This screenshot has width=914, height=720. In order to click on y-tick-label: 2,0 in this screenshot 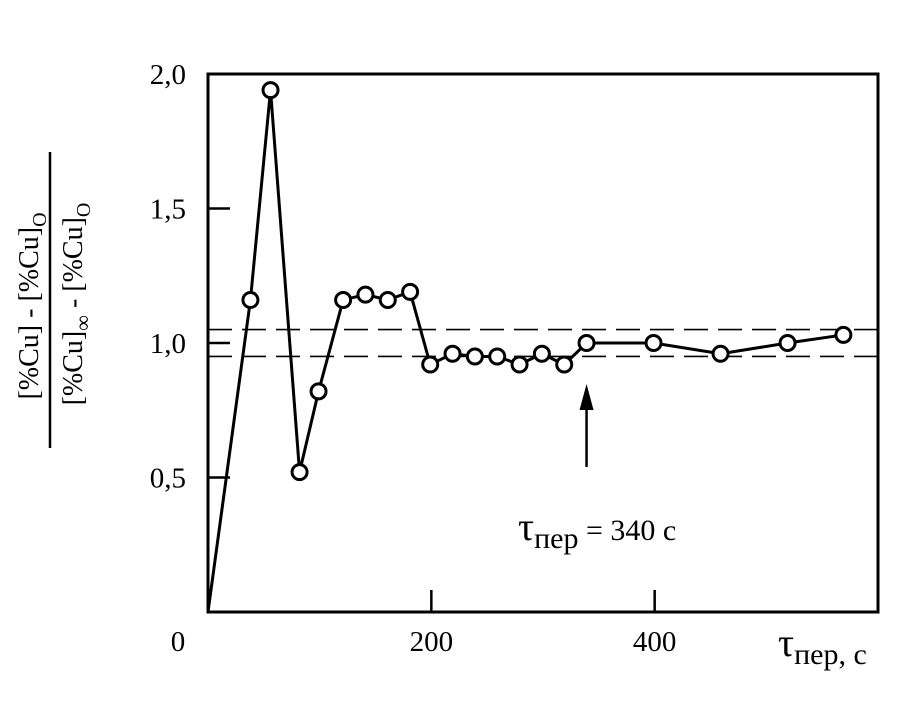, I will do `click(168, 75)`.